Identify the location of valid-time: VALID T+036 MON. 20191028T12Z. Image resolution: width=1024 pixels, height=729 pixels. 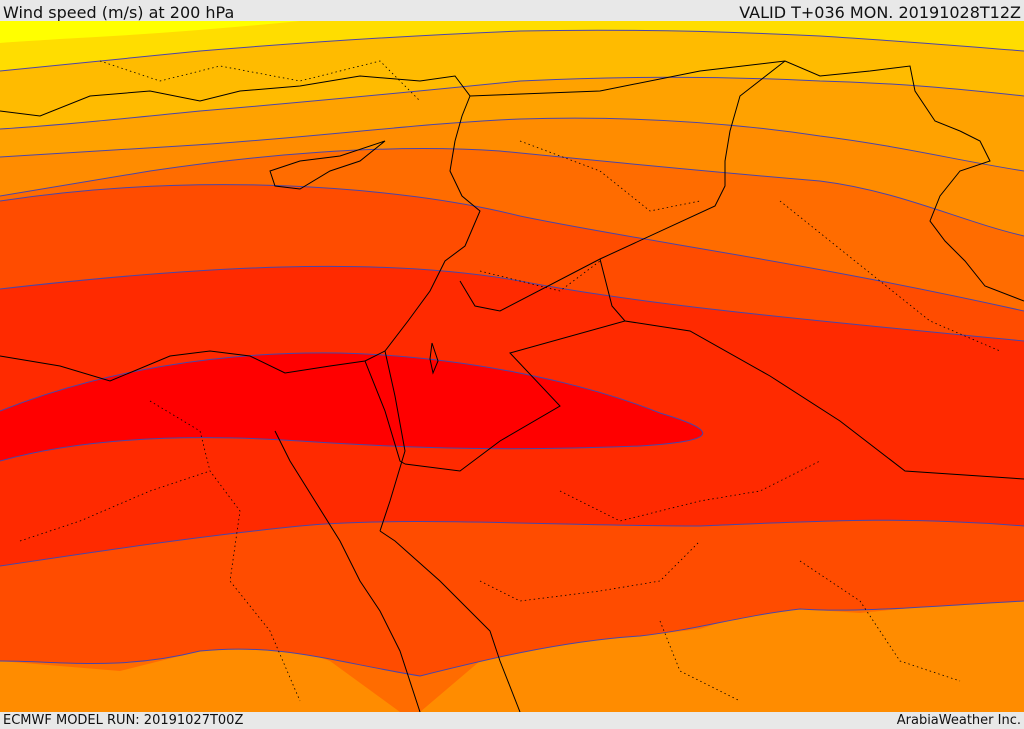
(880, 12).